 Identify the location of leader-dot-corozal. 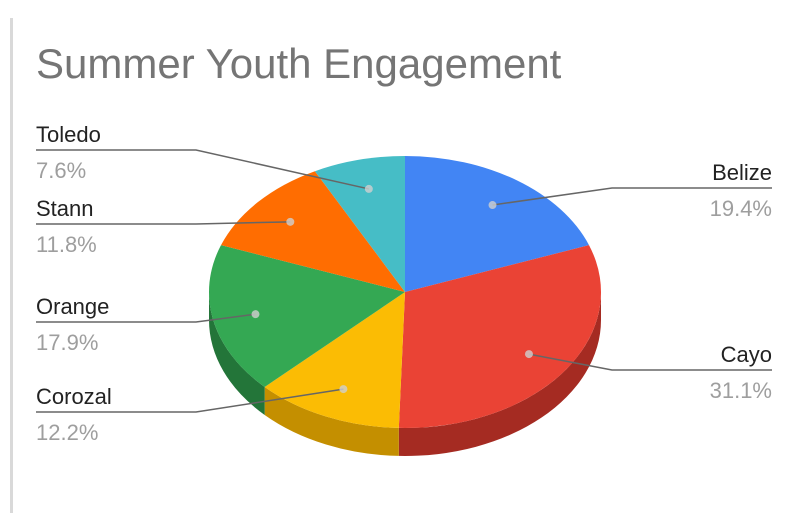
(343, 389).